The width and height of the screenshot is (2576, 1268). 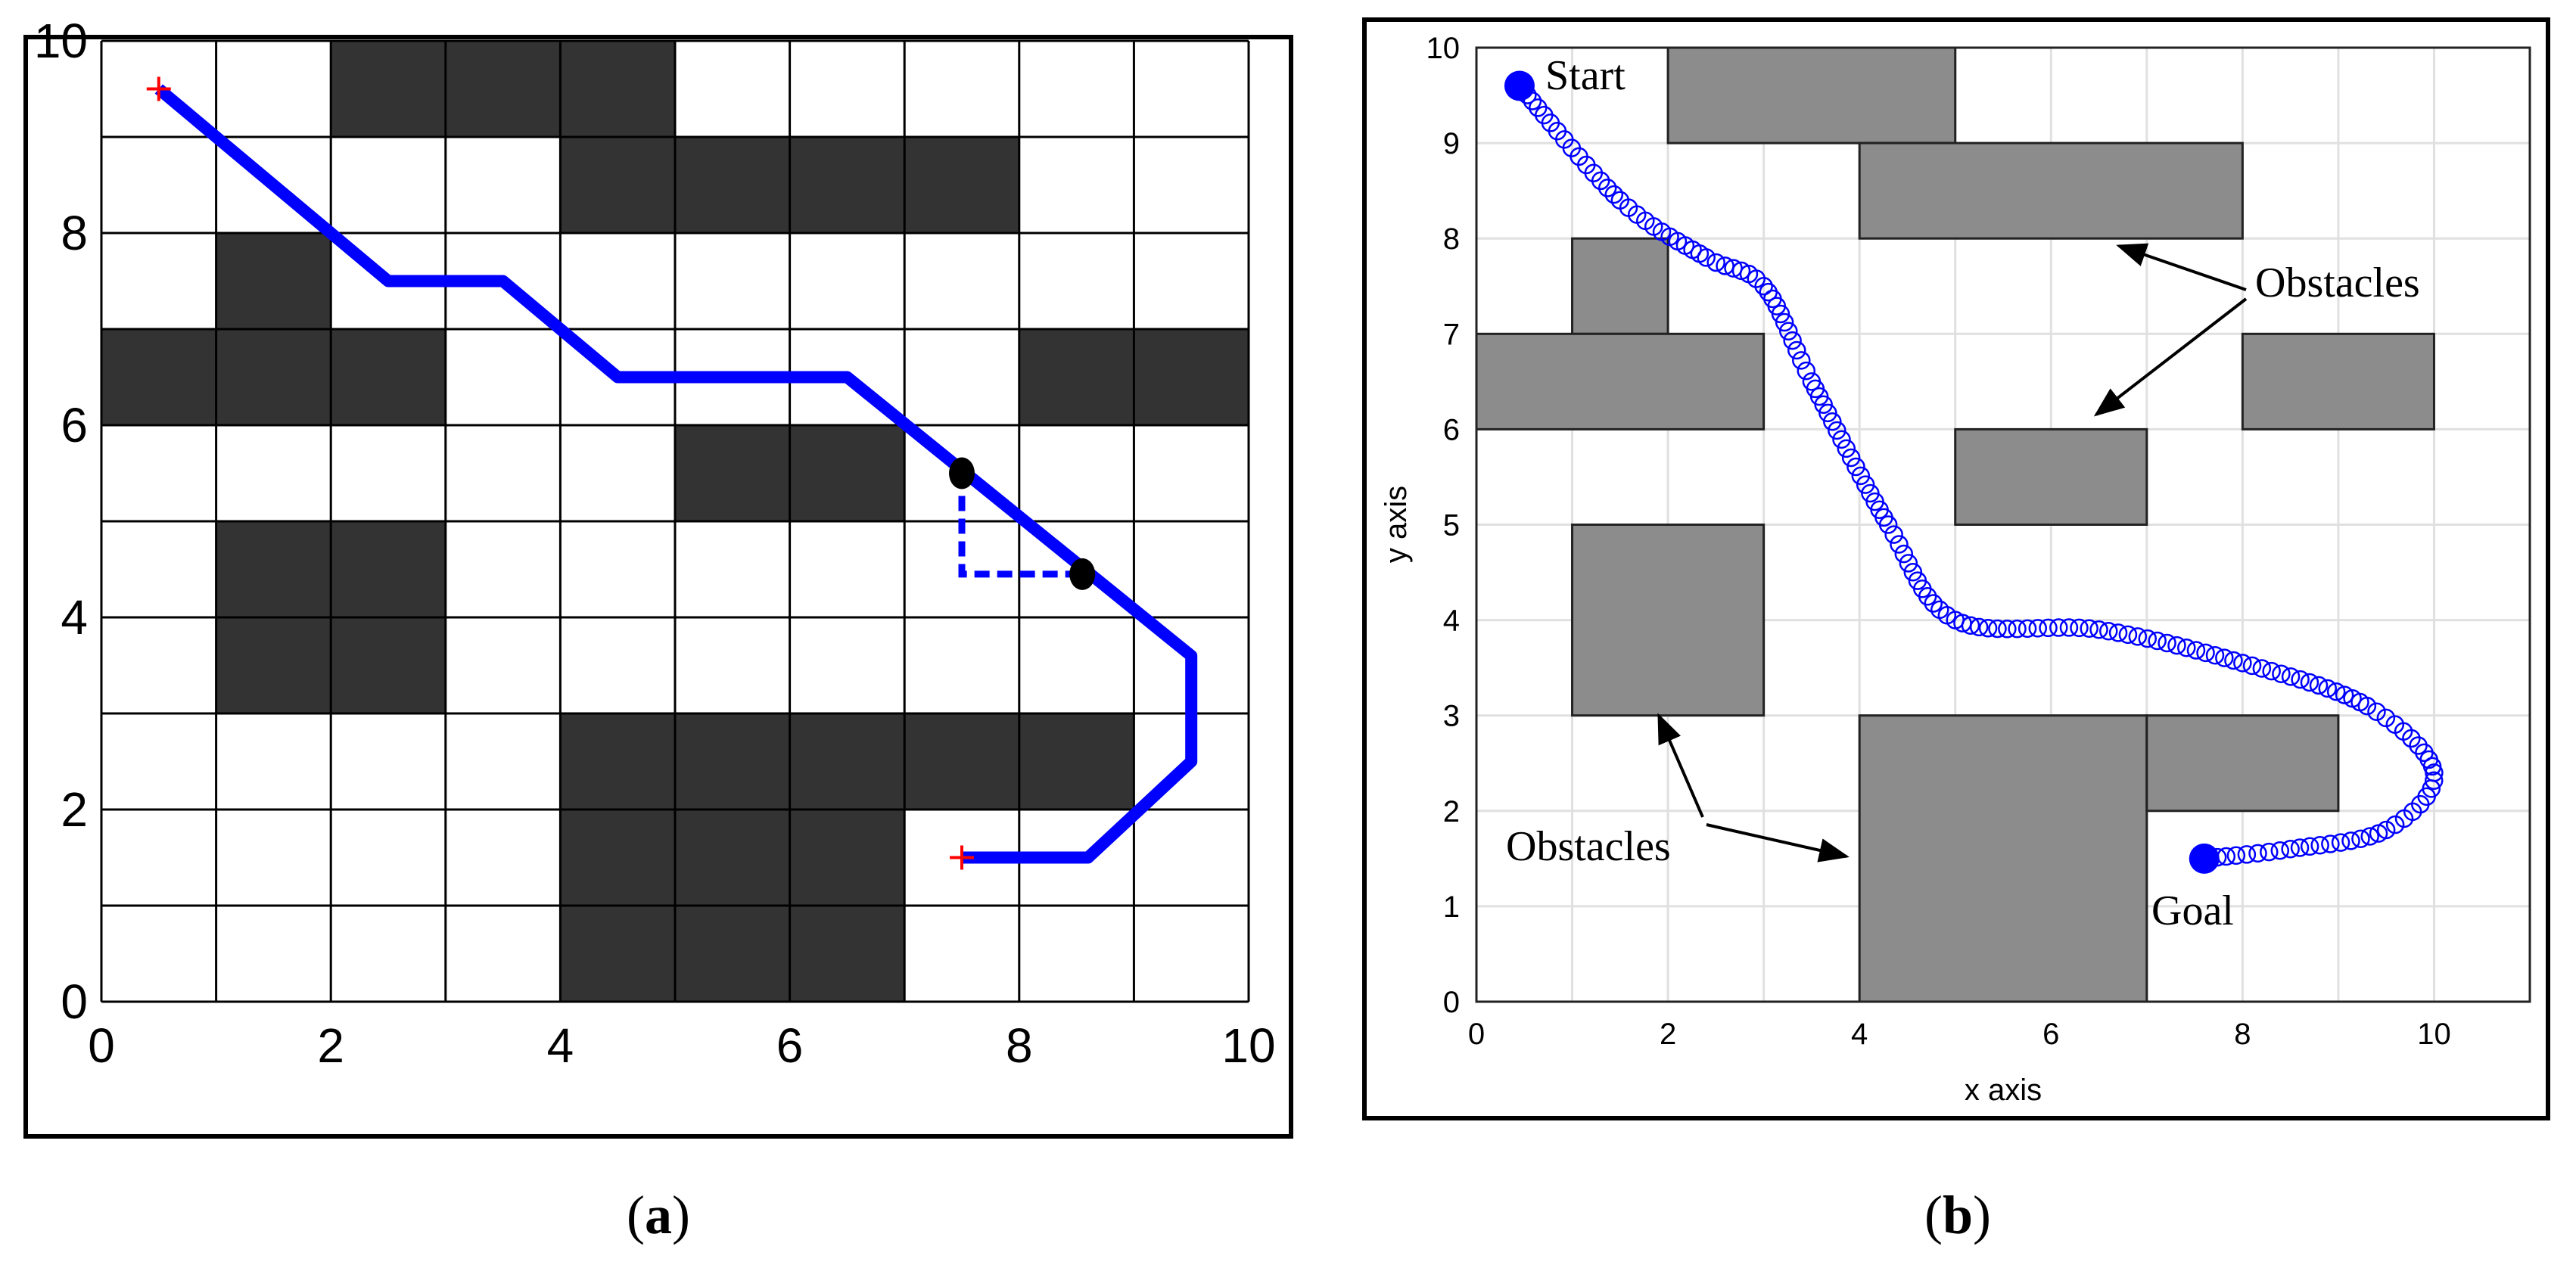 I want to click on caption-b: (b), so click(x=1957, y=1215).